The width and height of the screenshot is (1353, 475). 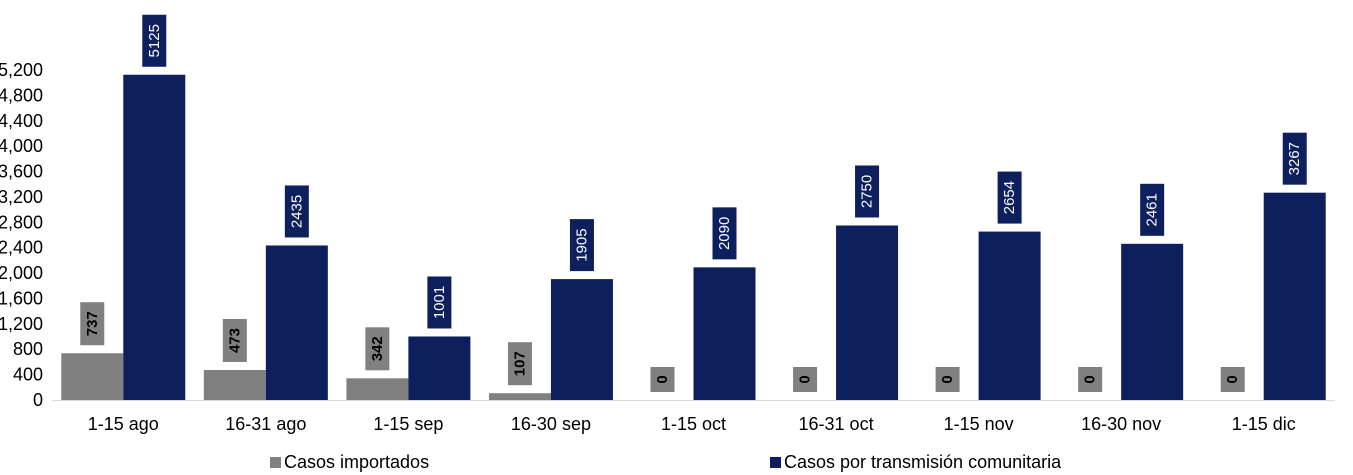 I want to click on data-label: 5125, so click(x=154, y=40).